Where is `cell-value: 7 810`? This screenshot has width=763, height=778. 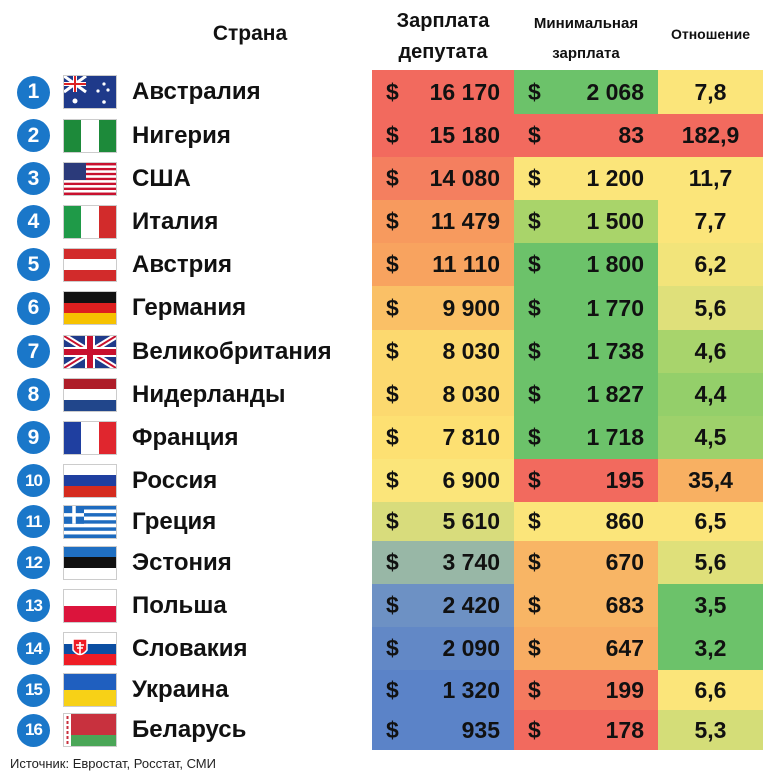 cell-value: 7 810 is located at coordinates (471, 437).